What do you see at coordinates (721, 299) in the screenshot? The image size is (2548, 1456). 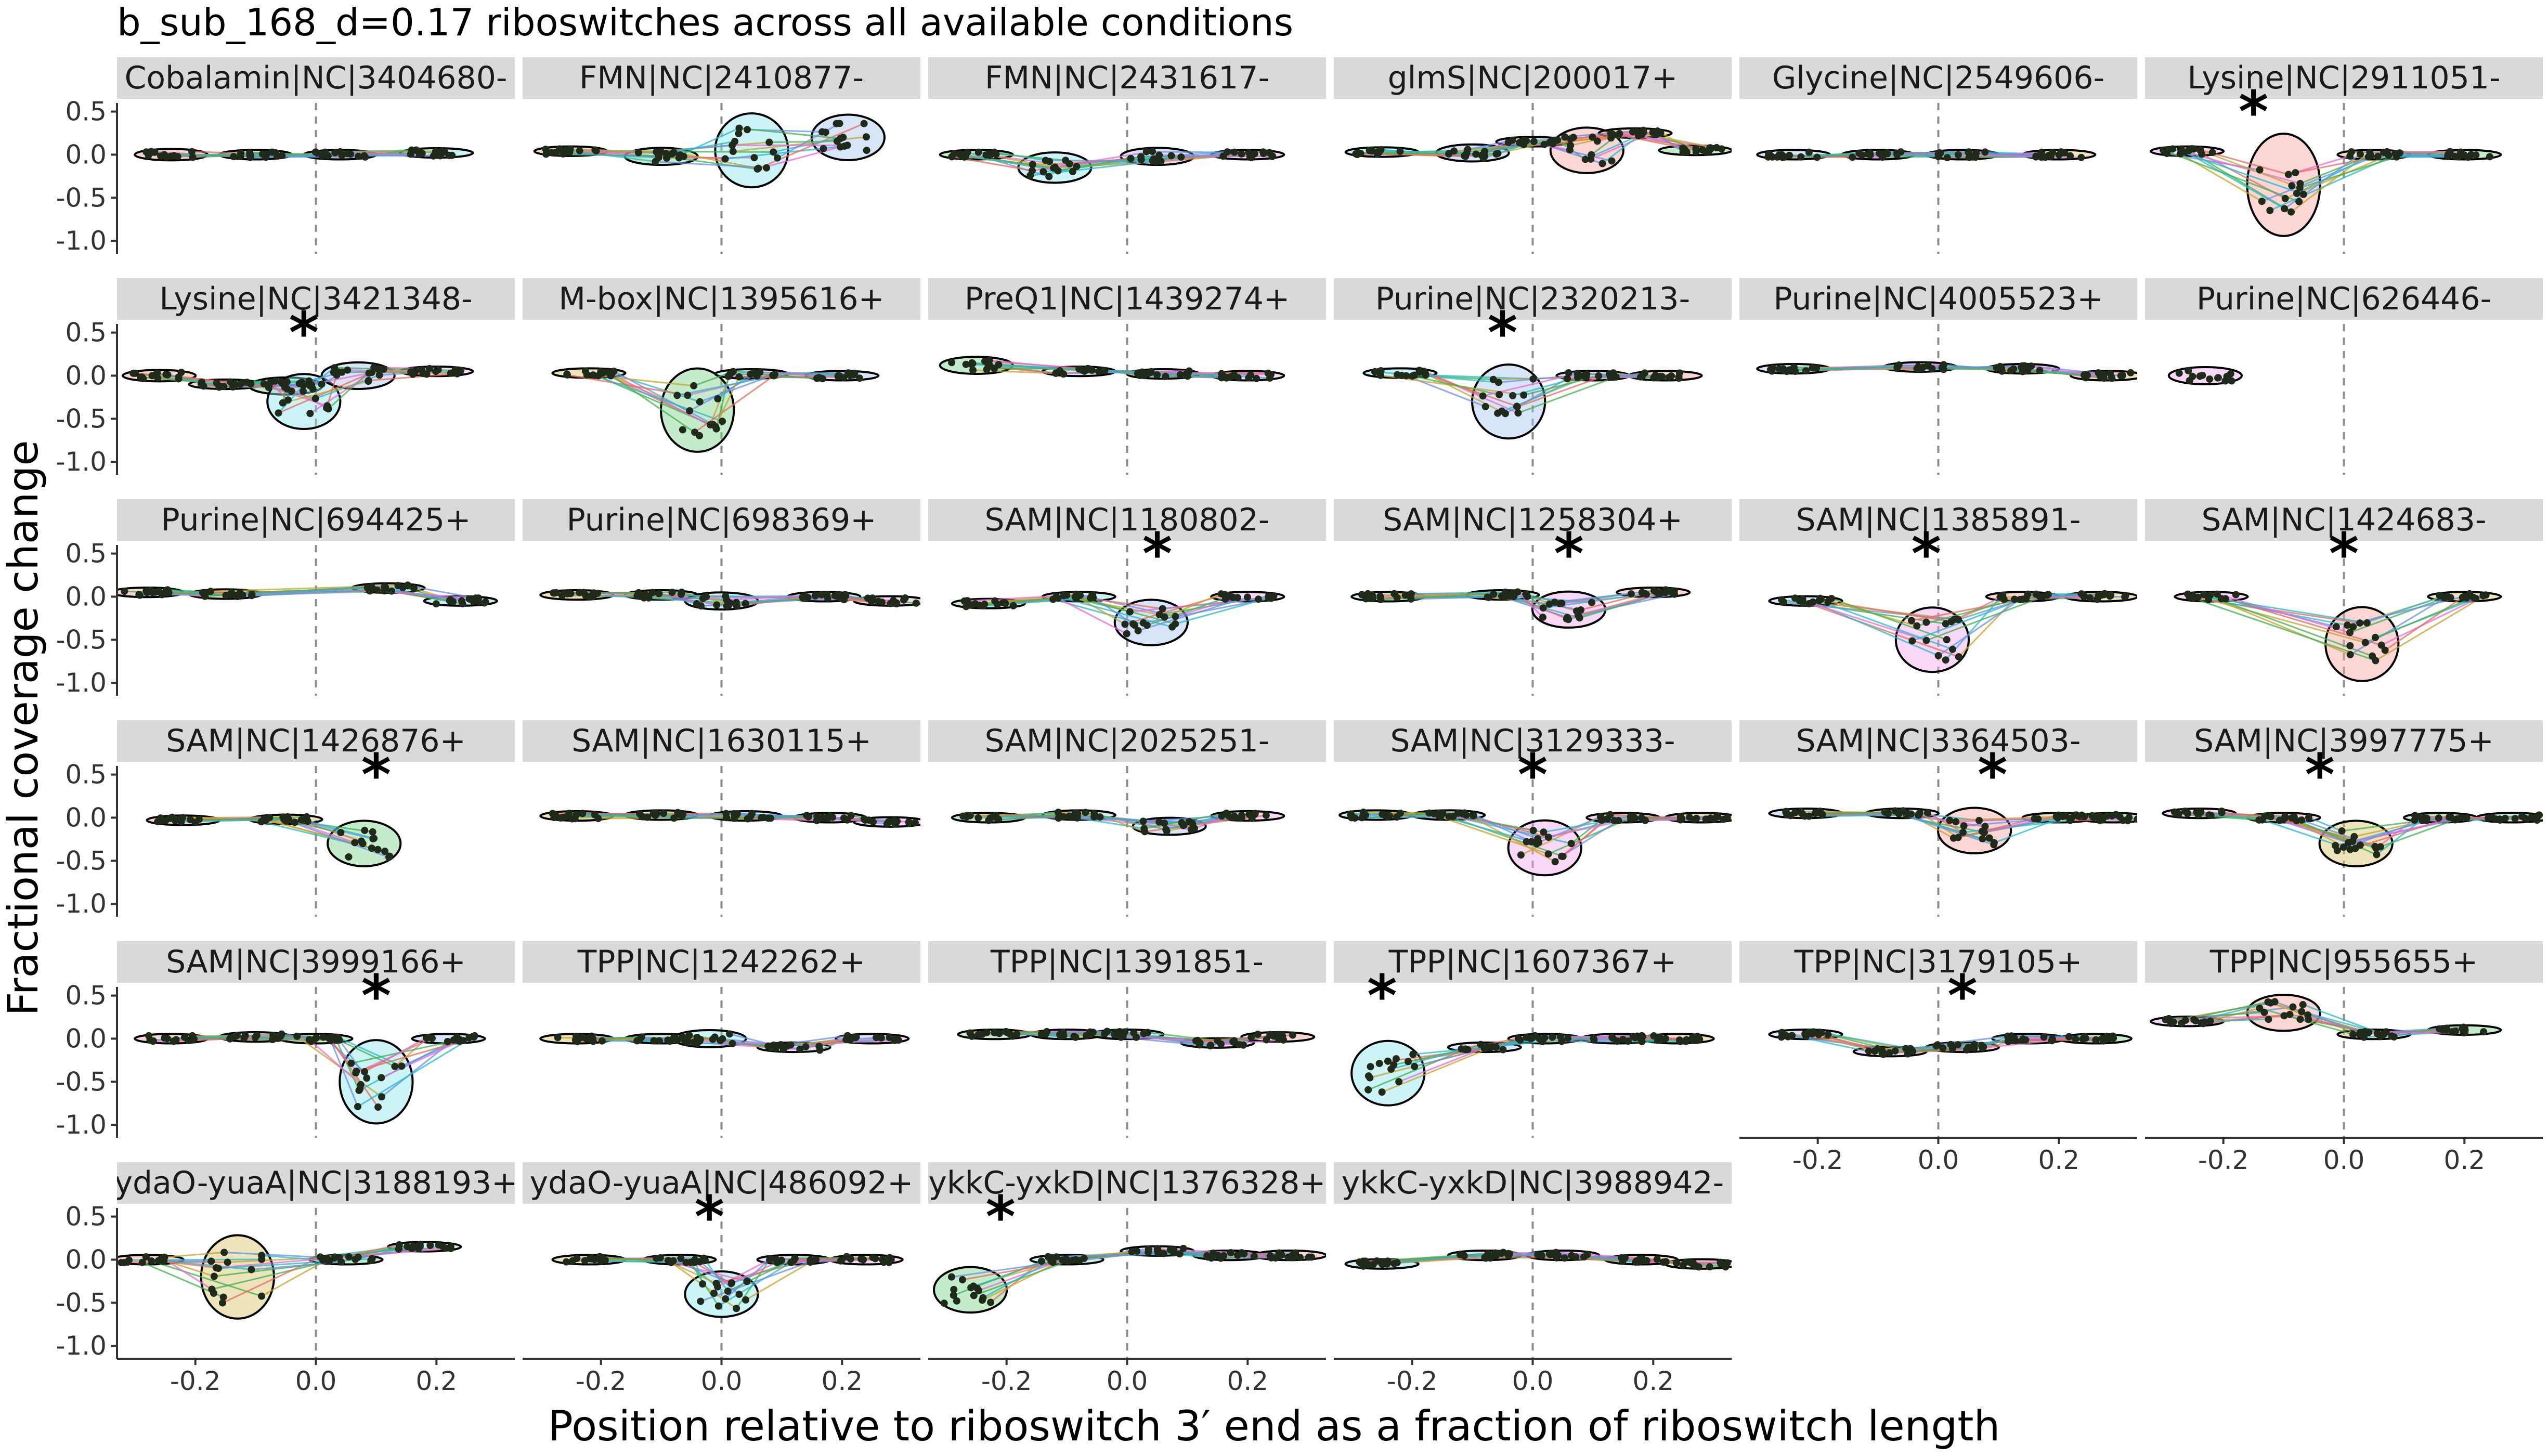 I see `facet-strip-label: M-box|NC|1395616+` at bounding box center [721, 299].